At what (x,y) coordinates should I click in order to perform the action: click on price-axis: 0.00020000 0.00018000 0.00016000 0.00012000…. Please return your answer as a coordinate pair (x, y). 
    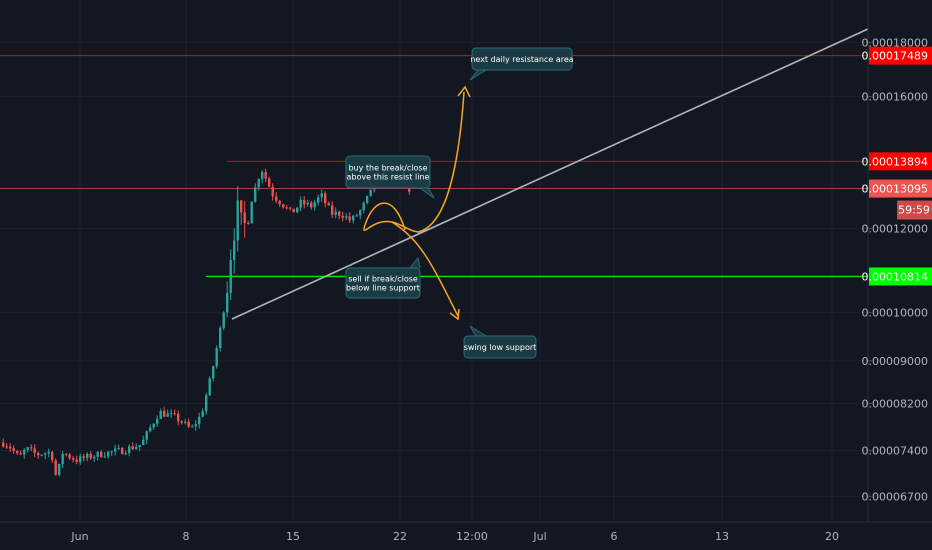
    Looking at the image, I should click on (897, 275).